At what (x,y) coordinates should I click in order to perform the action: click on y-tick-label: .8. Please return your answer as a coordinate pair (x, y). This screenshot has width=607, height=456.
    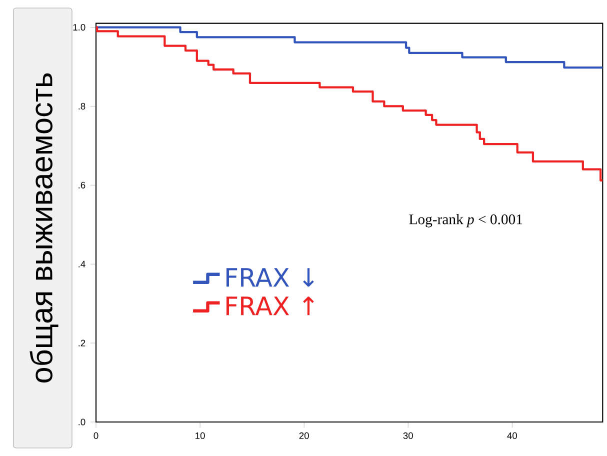
    Looking at the image, I should click on (82, 106).